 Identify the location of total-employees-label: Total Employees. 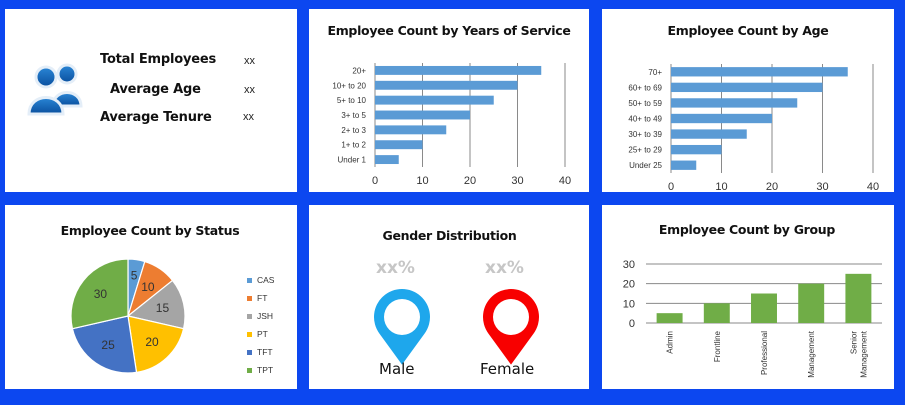
(158, 59).